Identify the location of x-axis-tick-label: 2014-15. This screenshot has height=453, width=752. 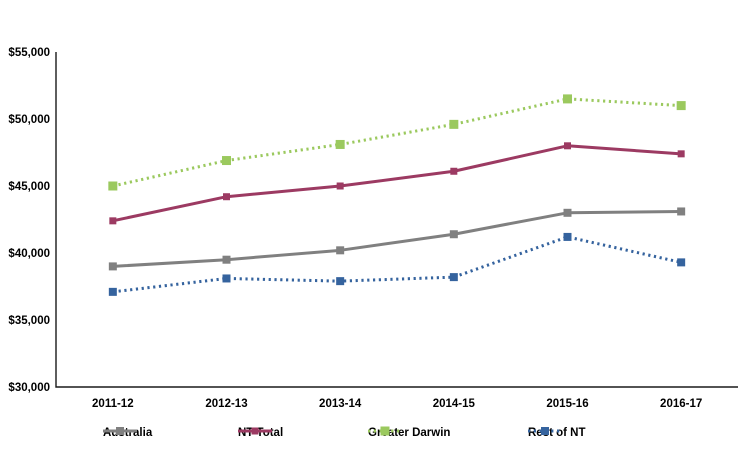
(454, 404).